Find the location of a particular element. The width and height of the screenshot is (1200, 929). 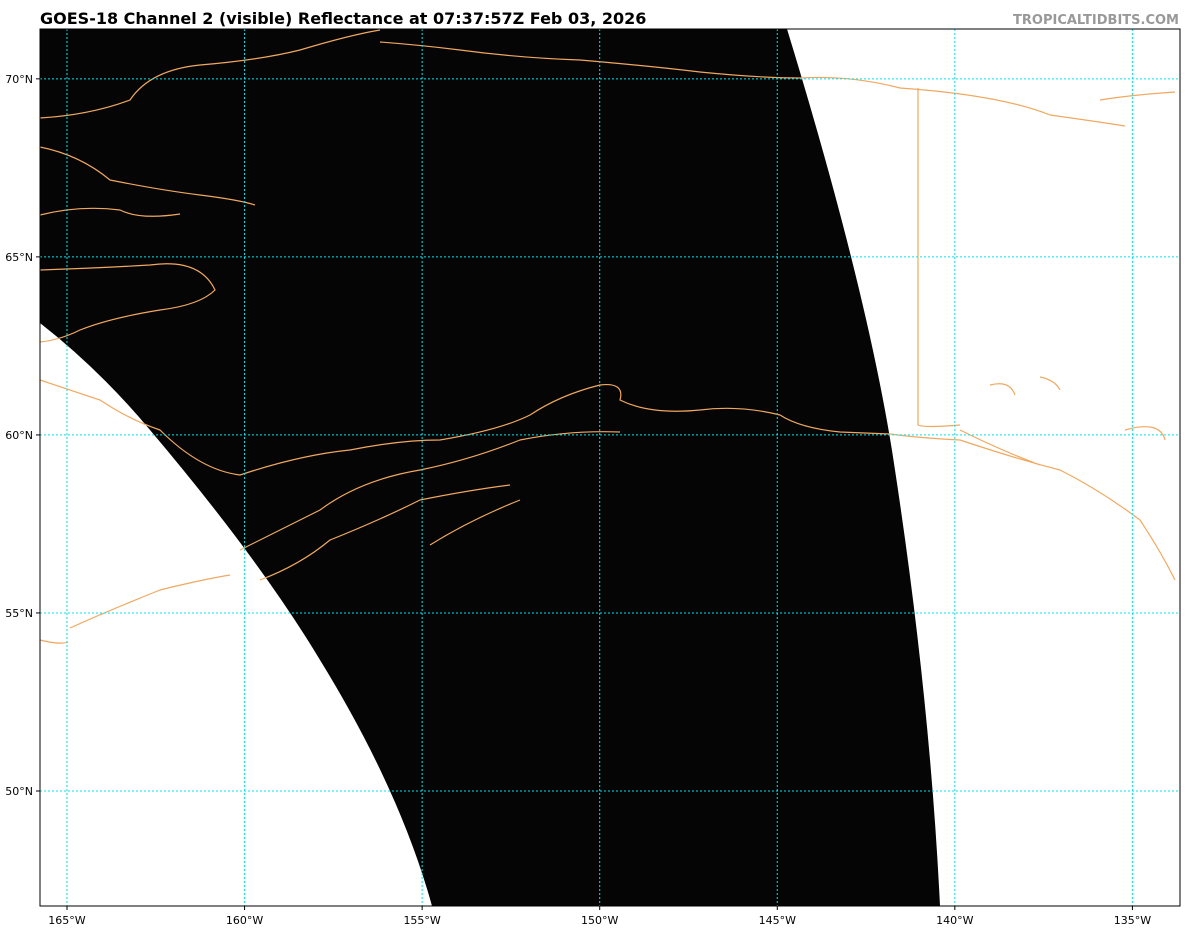

x-tick-label: 165°W is located at coordinates (66, 920).